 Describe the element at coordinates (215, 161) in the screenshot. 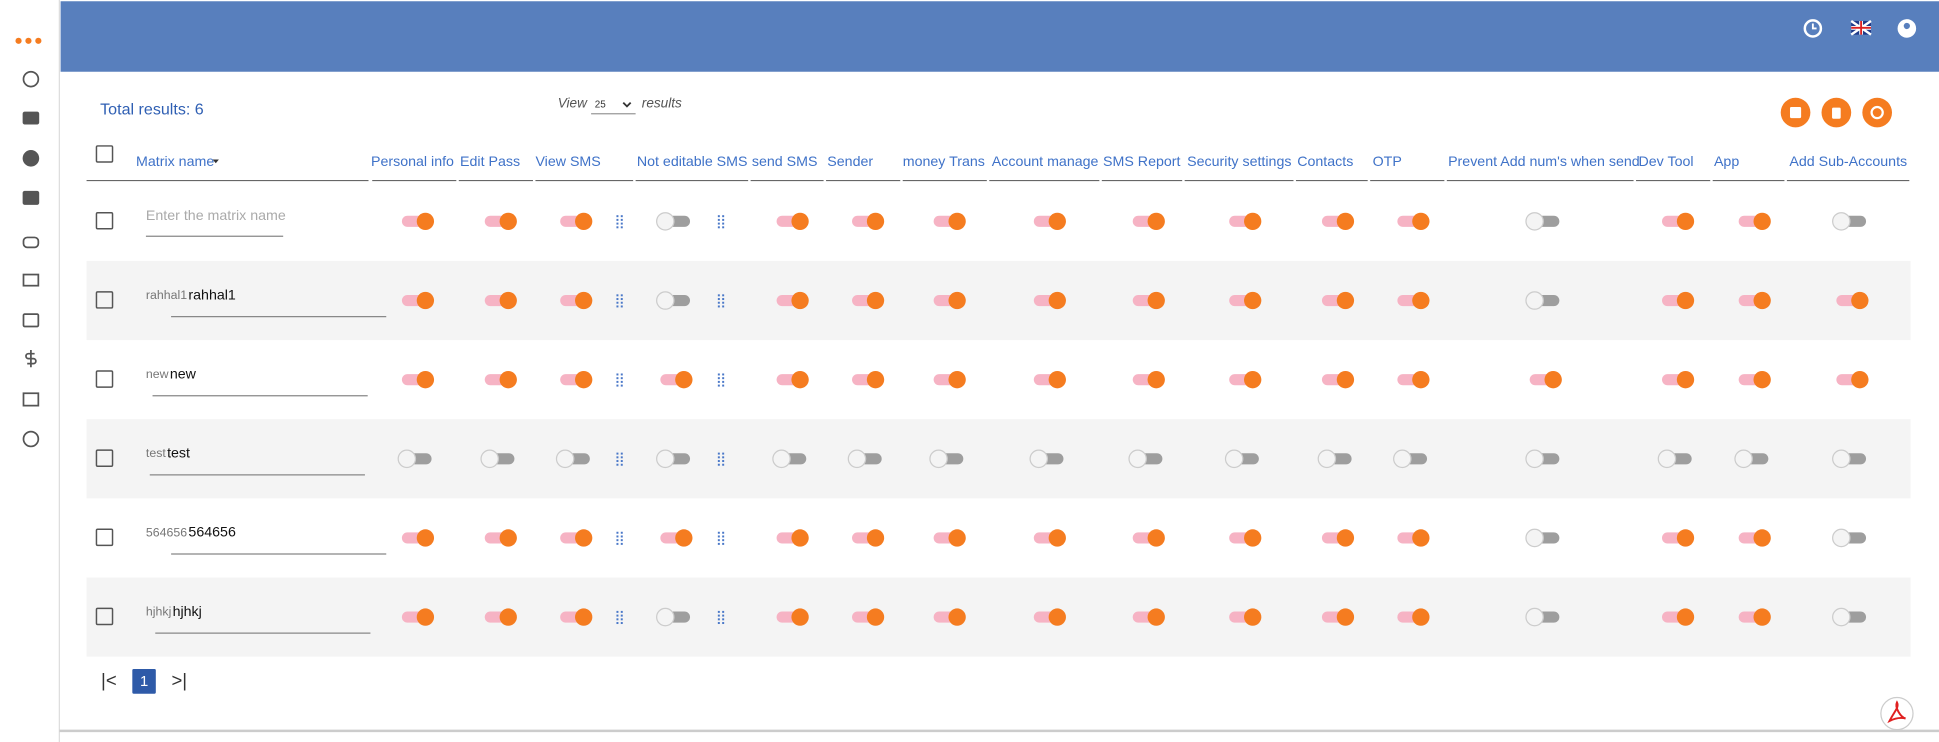

I see `sort-icon` at that location.